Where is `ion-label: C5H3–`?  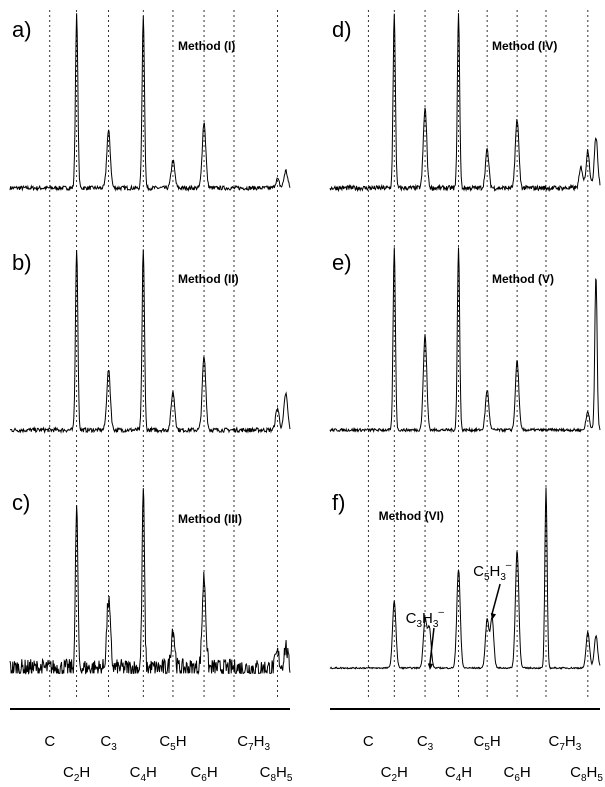 ion-label: C5H3– is located at coordinates (492, 571).